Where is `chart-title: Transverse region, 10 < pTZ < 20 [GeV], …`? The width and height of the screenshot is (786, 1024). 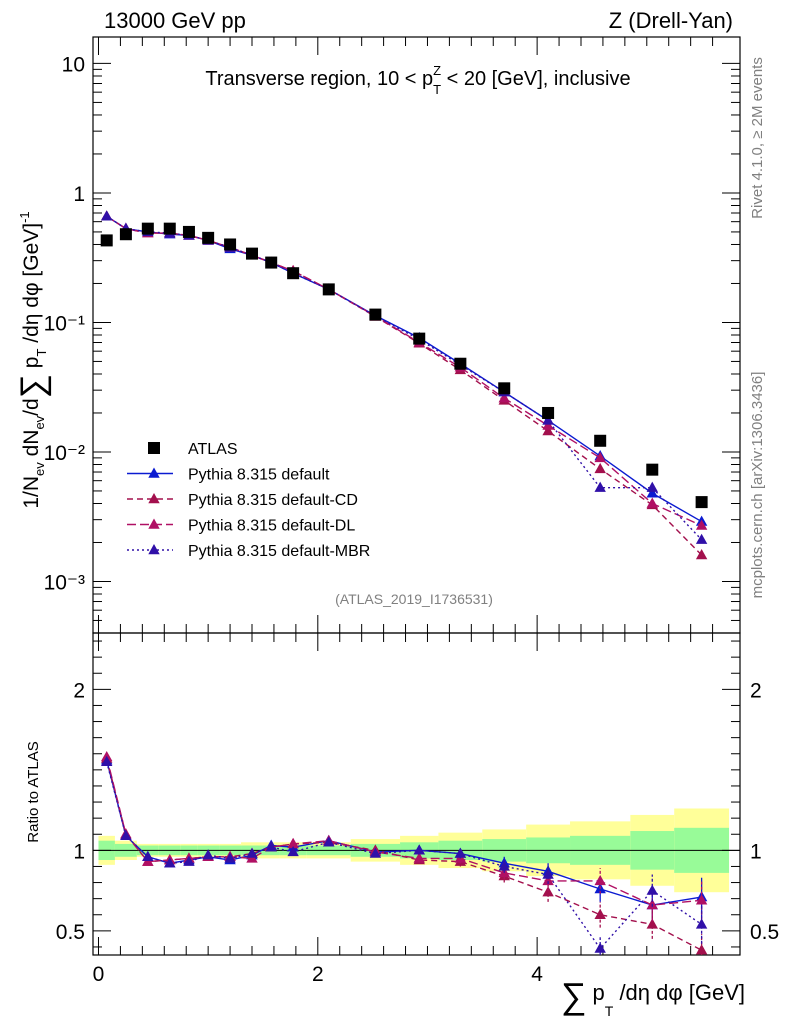
chart-title: Transverse region, 10 < pTZ < 20 [GeV], … is located at coordinates (417, 80).